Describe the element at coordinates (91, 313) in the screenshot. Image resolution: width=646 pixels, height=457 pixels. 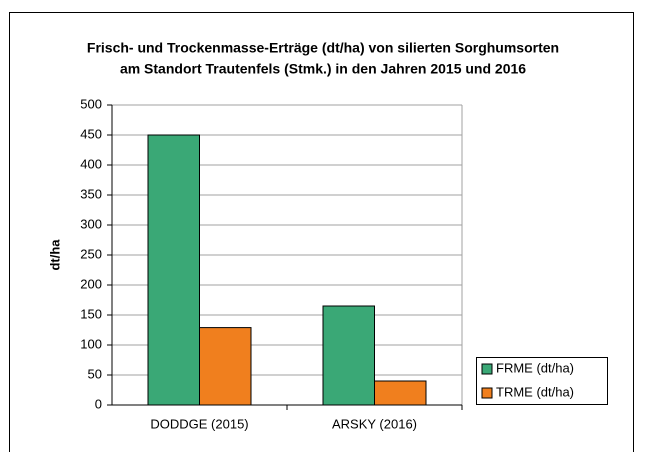
I see `y-tick-label: 150` at that location.